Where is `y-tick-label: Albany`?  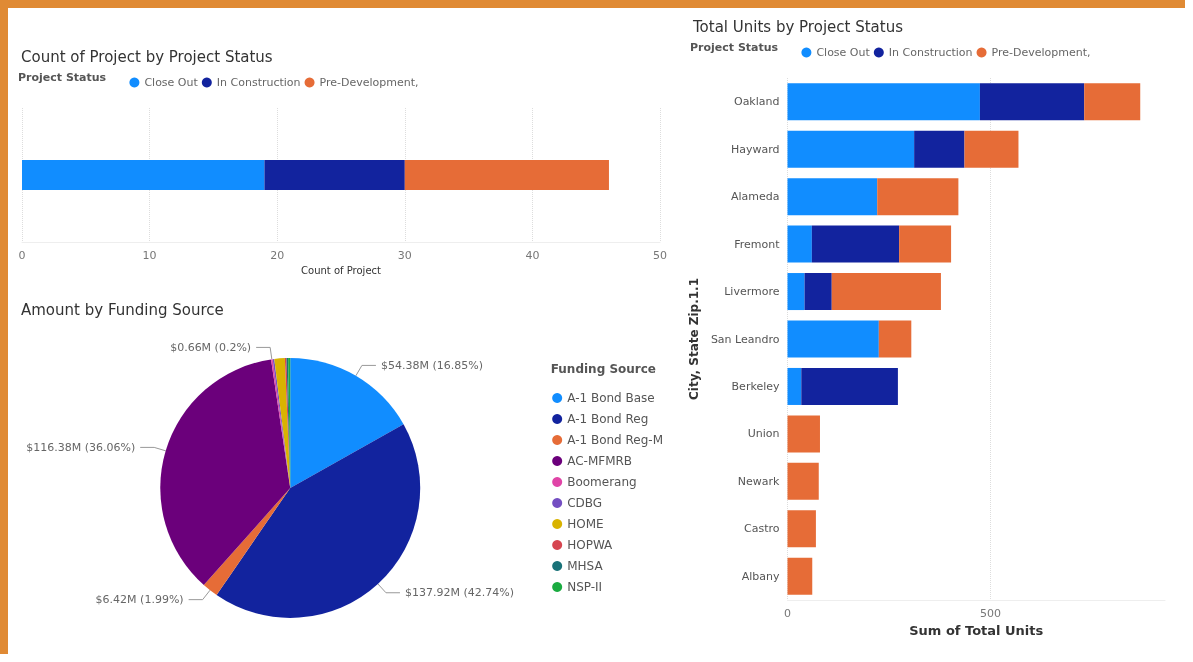 y-tick-label: Albany is located at coordinates (760, 576).